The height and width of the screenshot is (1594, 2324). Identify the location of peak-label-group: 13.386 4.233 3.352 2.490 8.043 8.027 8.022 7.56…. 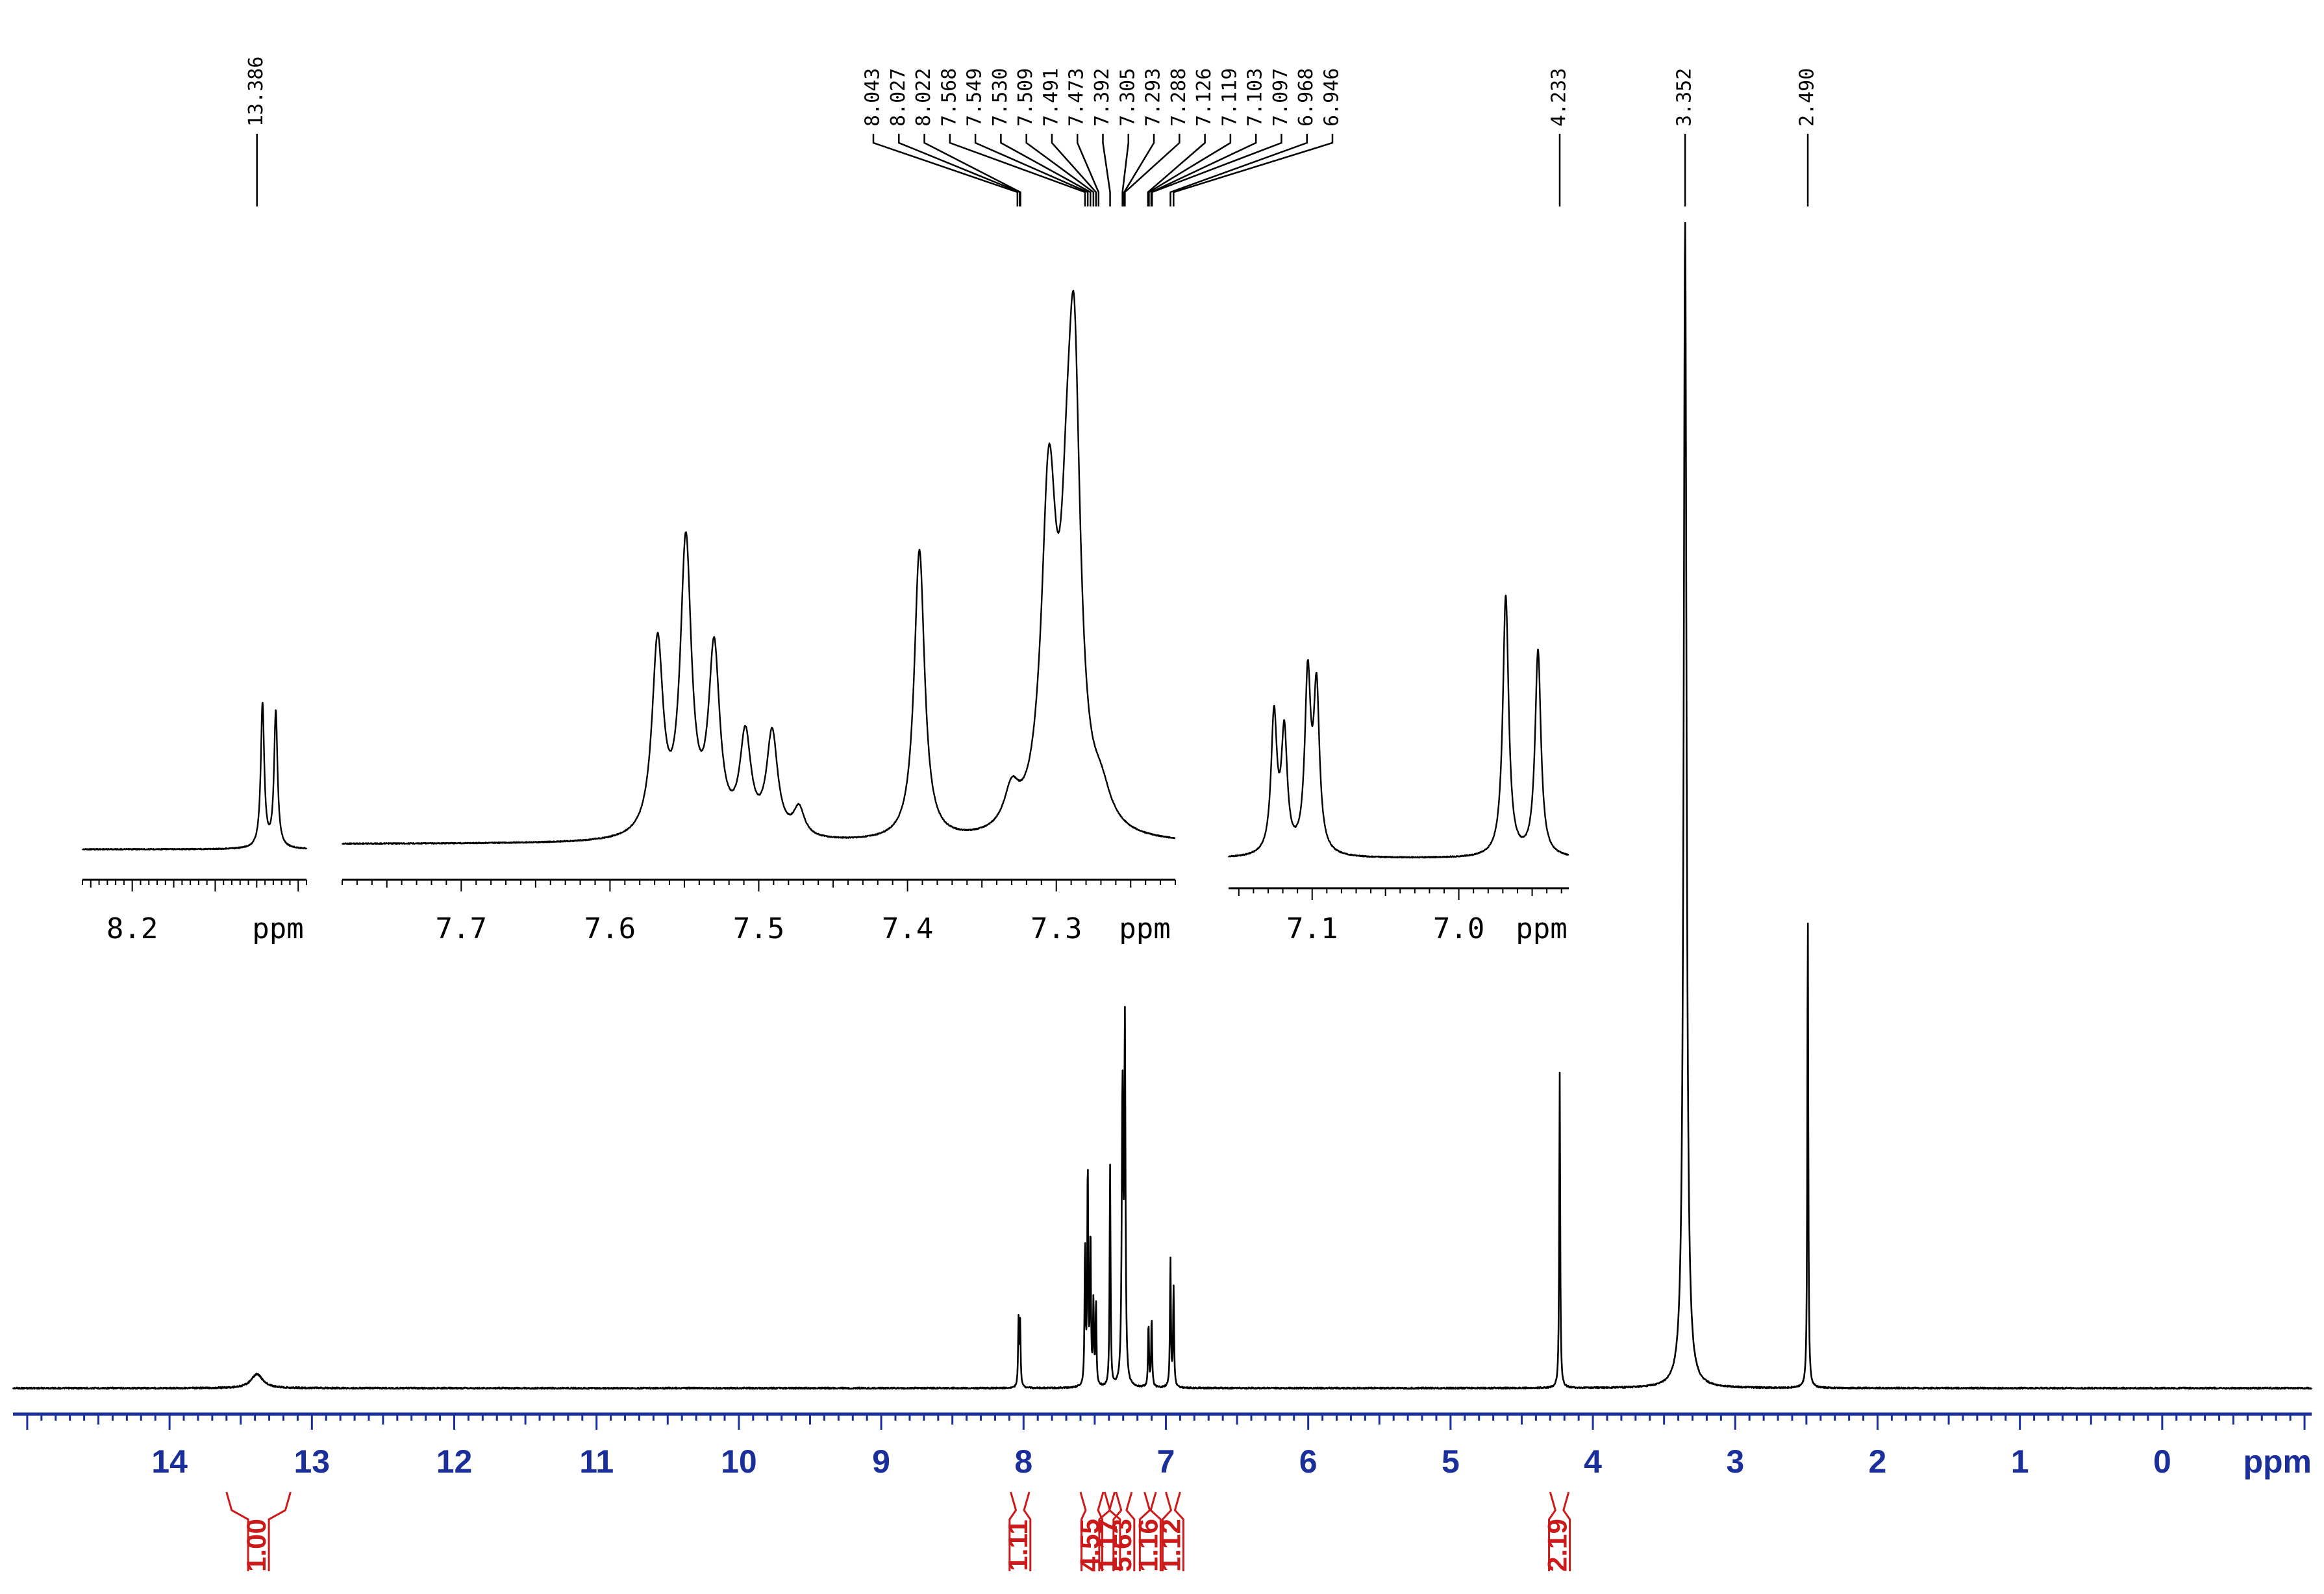
(1032, 131).